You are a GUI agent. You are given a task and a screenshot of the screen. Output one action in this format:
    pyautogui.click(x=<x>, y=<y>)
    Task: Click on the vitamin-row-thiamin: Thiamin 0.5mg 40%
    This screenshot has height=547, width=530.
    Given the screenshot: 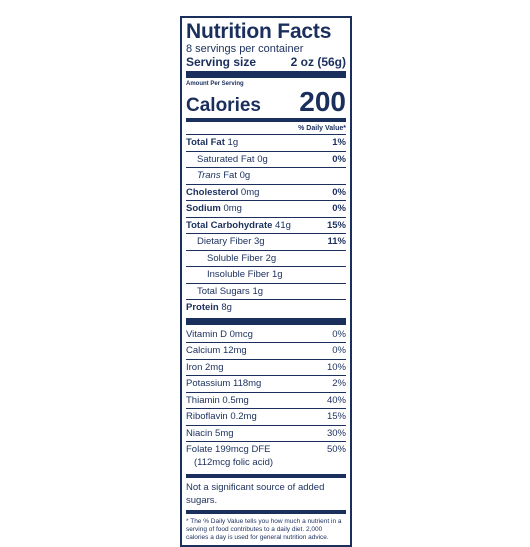 What is the action you would take?
    pyautogui.click(x=266, y=400)
    